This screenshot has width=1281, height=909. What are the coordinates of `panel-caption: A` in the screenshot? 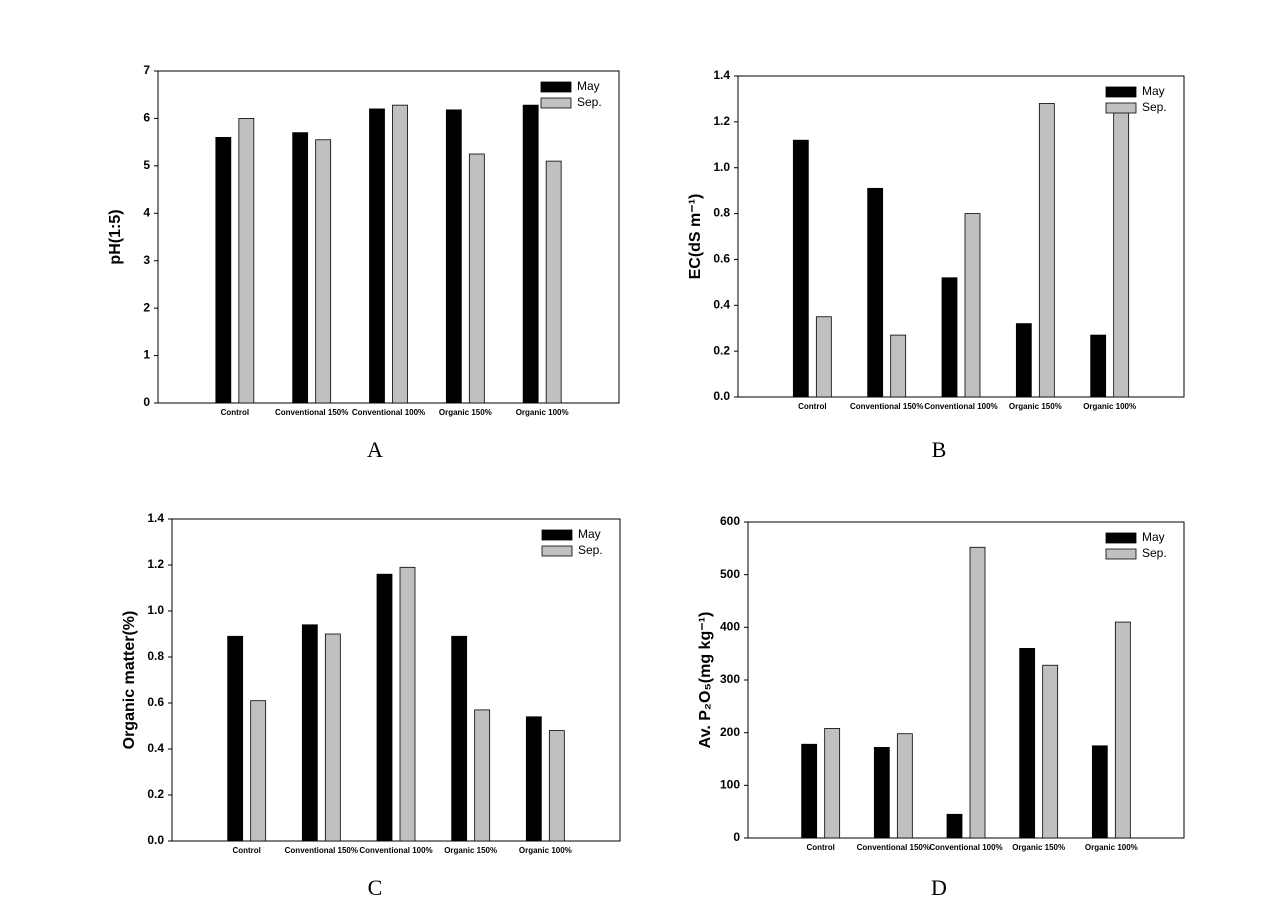 It's located at (375, 449).